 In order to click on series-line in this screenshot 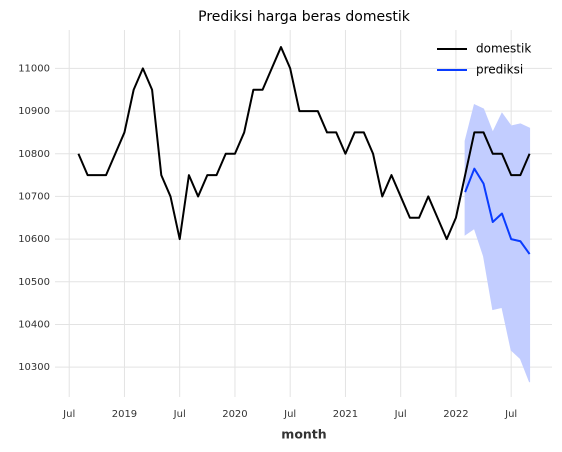, I will do `click(497, 211)`.